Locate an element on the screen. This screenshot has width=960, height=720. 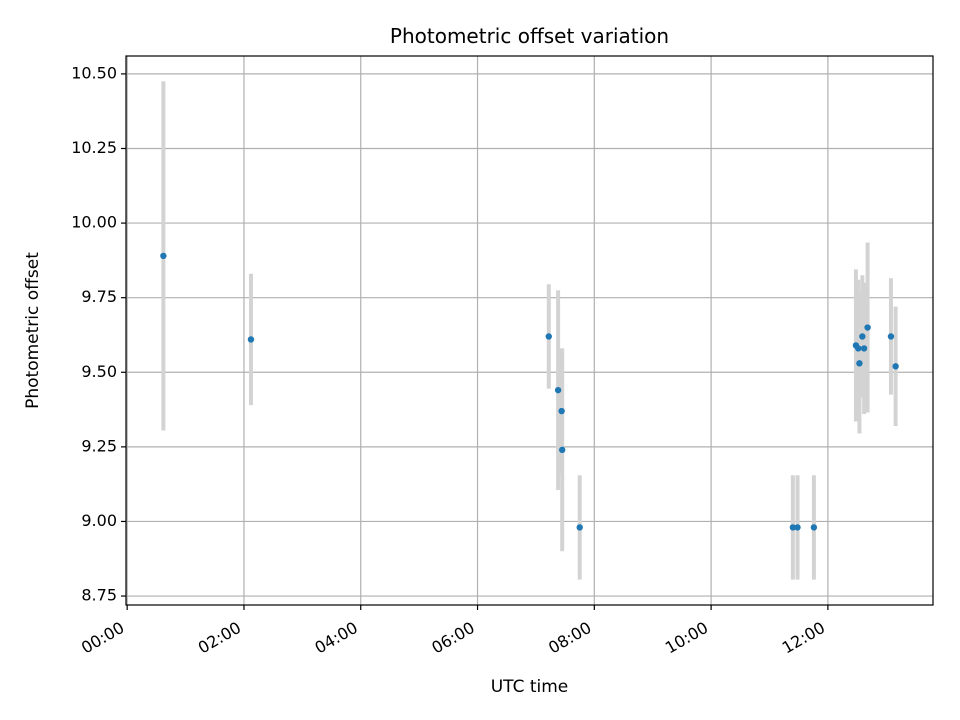
y-tick-label: 8.75 is located at coordinates (99, 595).